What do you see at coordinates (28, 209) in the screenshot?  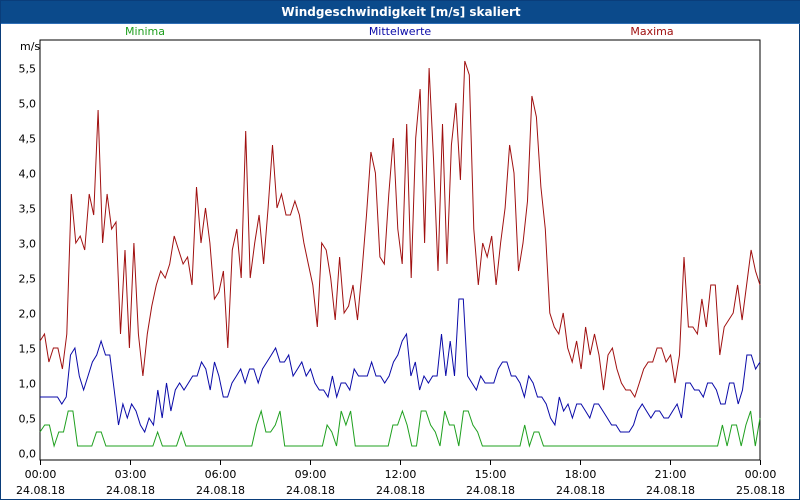 I see `y-tick-label: 3,5` at bounding box center [28, 209].